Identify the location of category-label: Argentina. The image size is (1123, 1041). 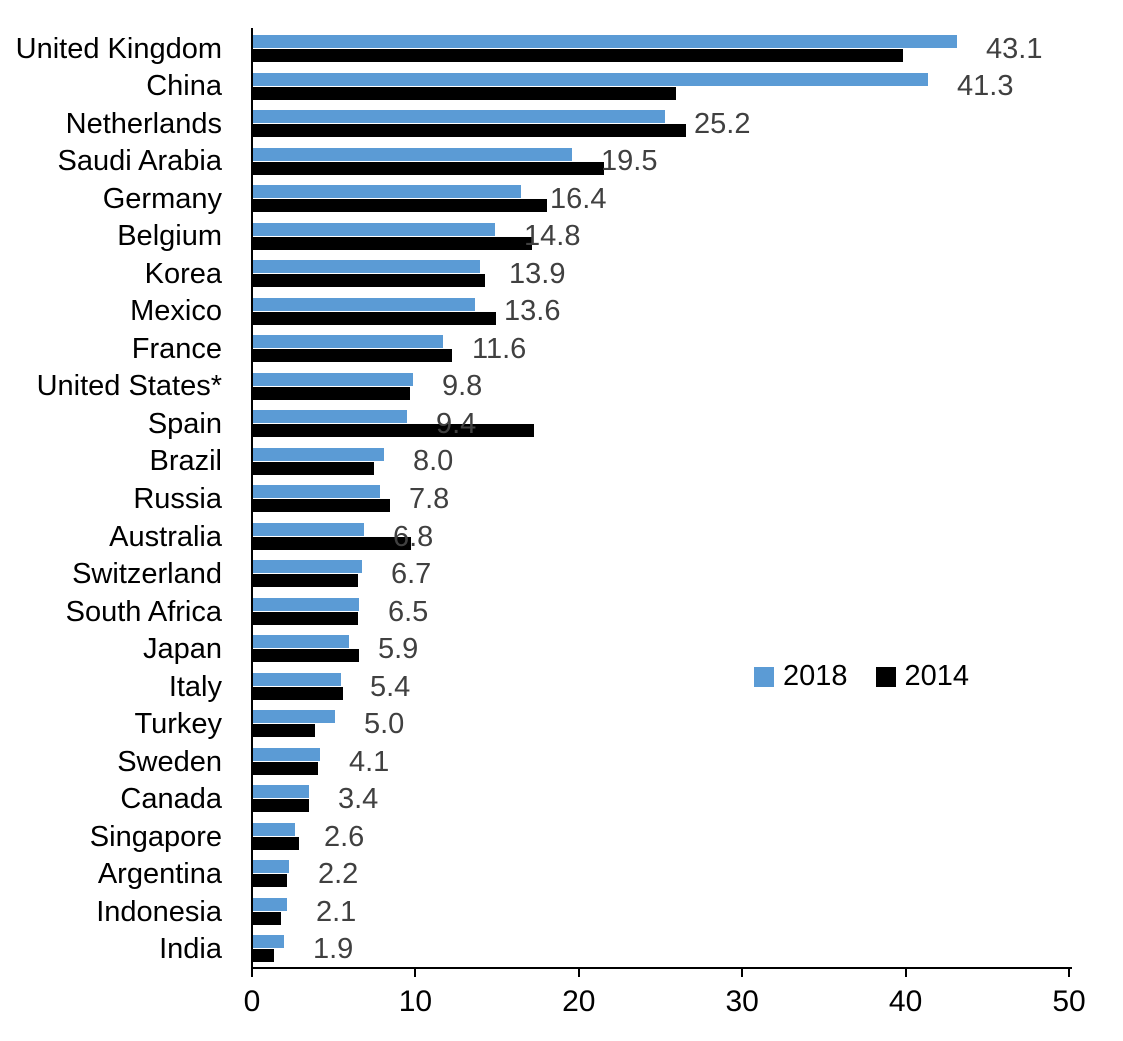
(159, 874).